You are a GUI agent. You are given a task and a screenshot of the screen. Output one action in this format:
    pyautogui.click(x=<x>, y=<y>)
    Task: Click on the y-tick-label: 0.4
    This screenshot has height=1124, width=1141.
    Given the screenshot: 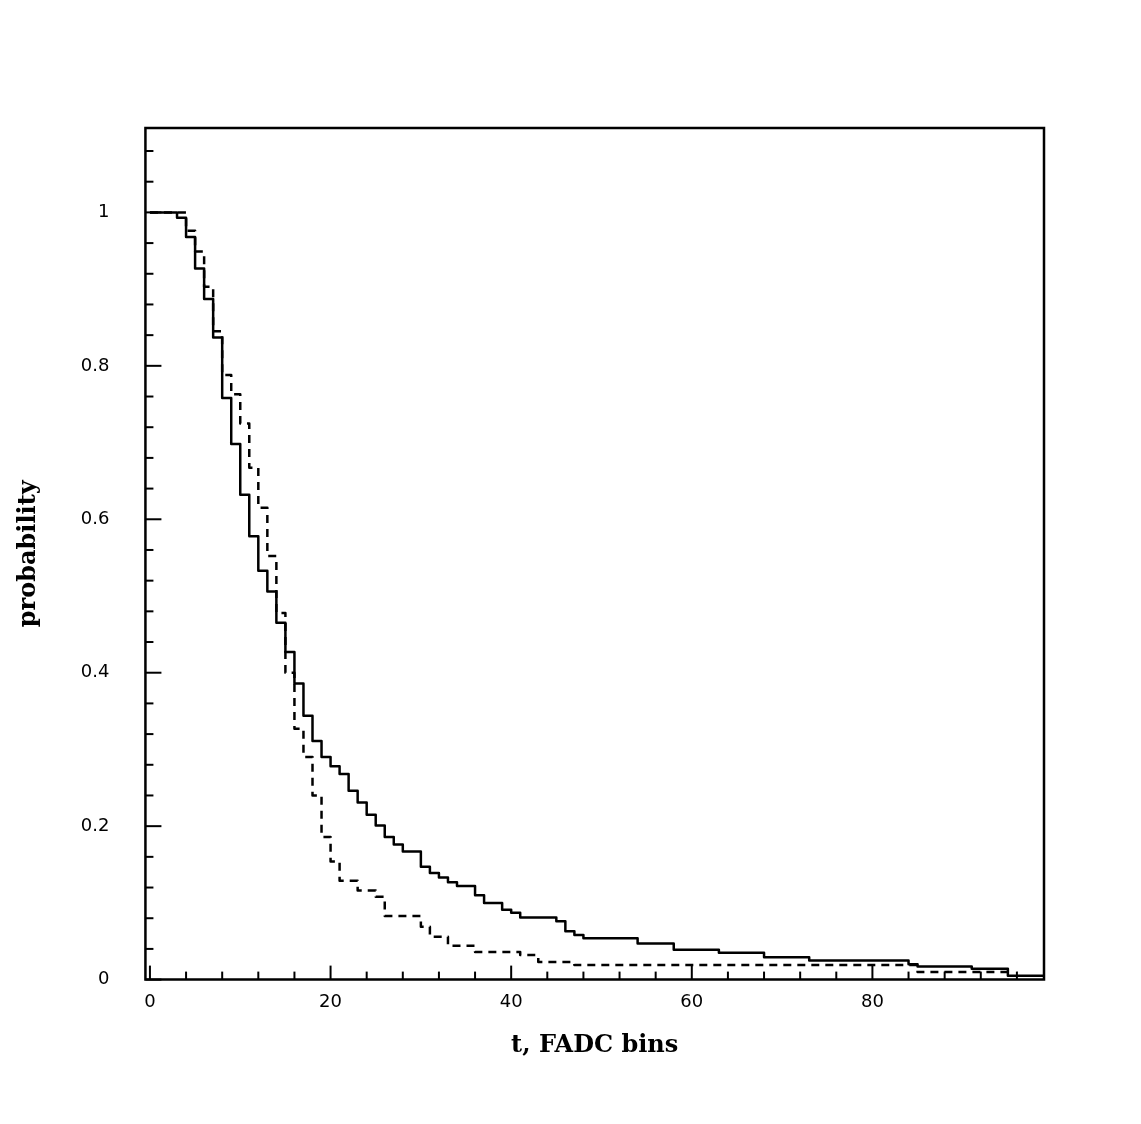 What is the action you would take?
    pyautogui.click(x=95, y=671)
    